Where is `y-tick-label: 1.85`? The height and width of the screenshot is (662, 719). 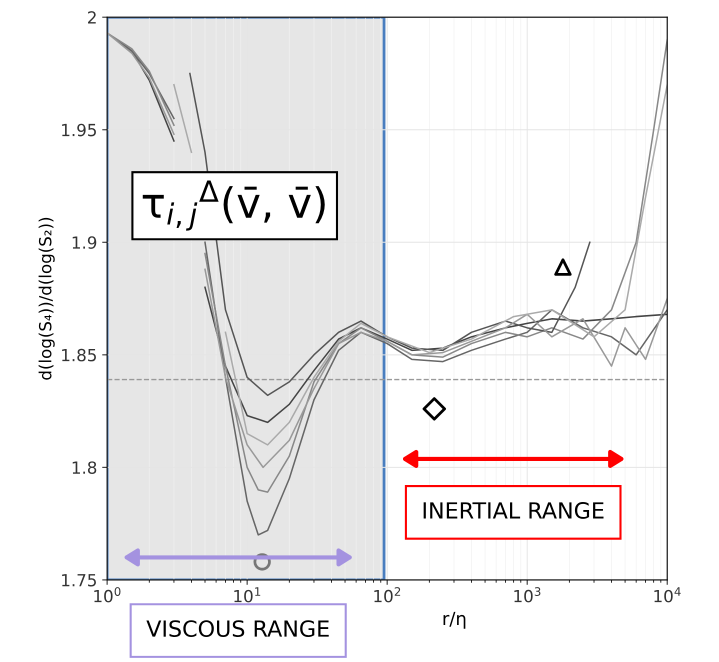 y-tick-label: 1.85 is located at coordinates (79, 355).